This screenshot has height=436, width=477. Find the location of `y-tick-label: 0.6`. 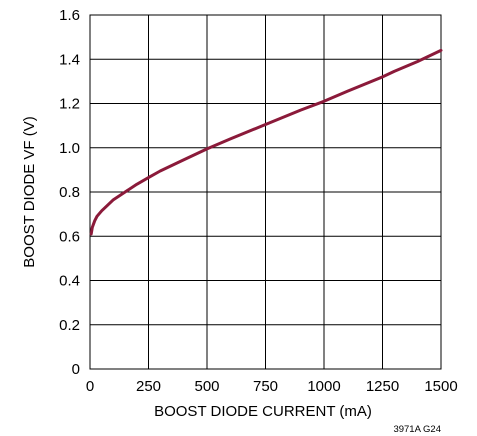

y-tick-label: 0.6 is located at coordinates (69, 236).